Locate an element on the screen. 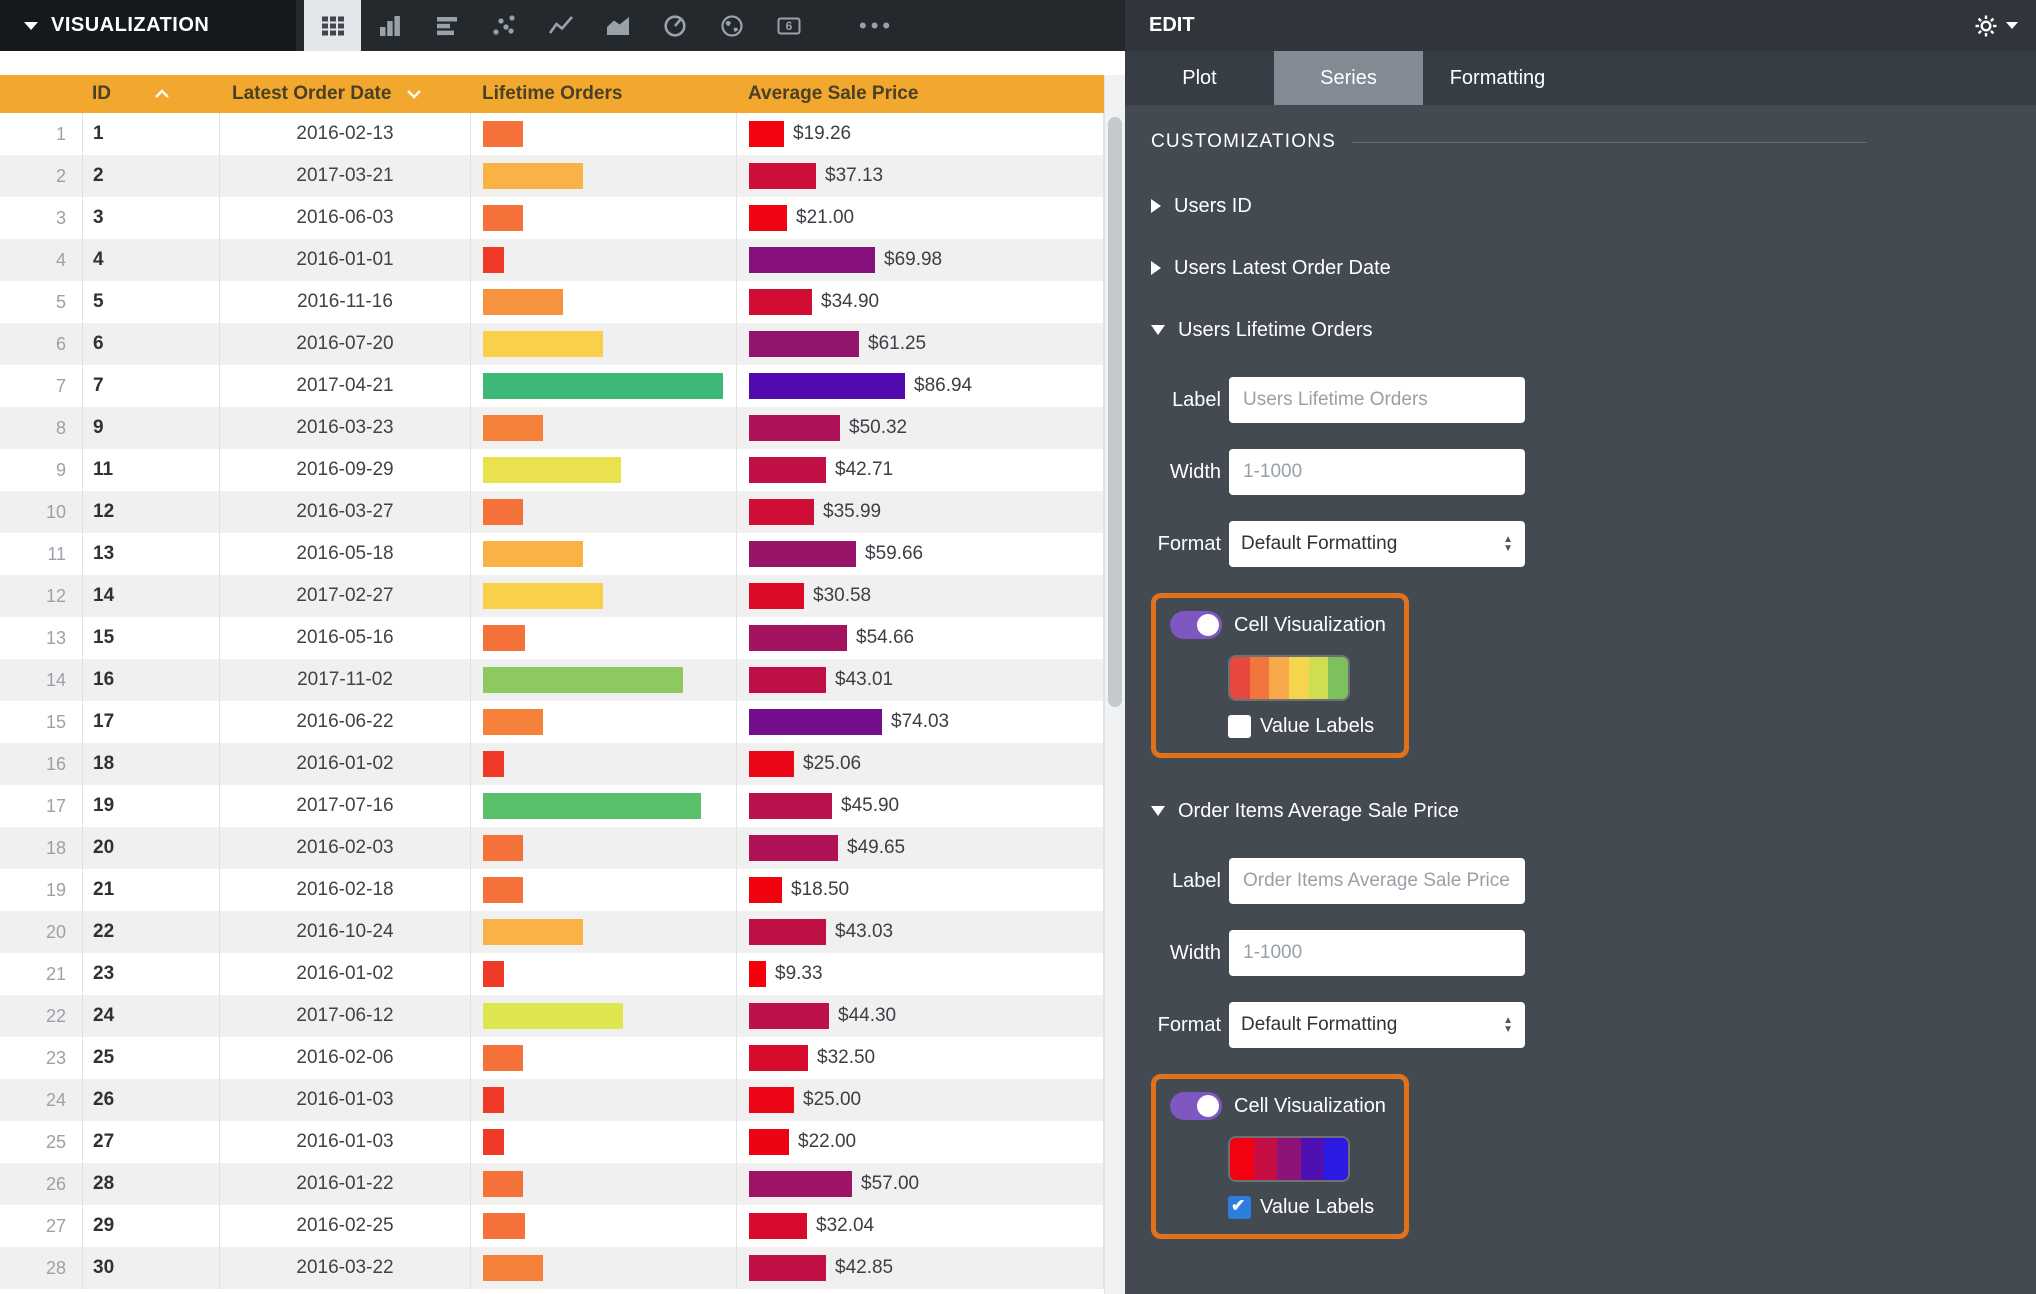 The height and width of the screenshot is (1294, 2036). cell-date: 2017-07-16 is located at coordinates (344, 806).